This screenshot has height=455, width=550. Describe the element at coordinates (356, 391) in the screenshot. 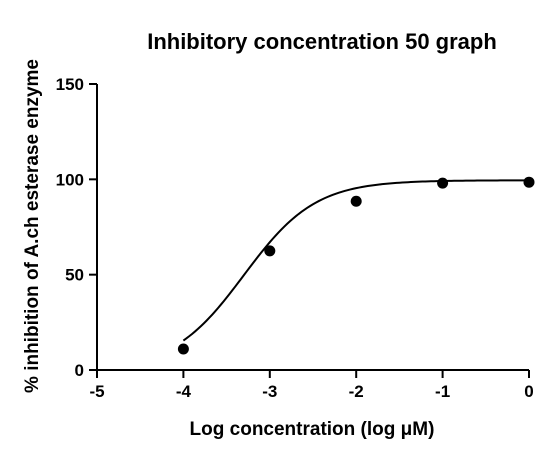

I see `x-tick-label: -2` at that location.